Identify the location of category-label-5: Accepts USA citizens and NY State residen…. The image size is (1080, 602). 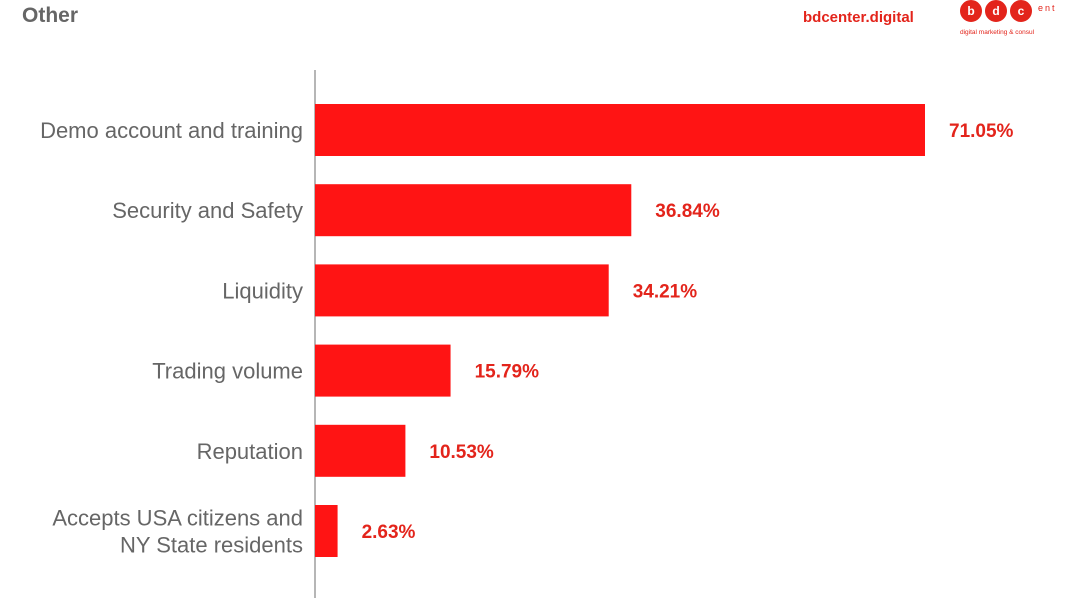
(177, 532).